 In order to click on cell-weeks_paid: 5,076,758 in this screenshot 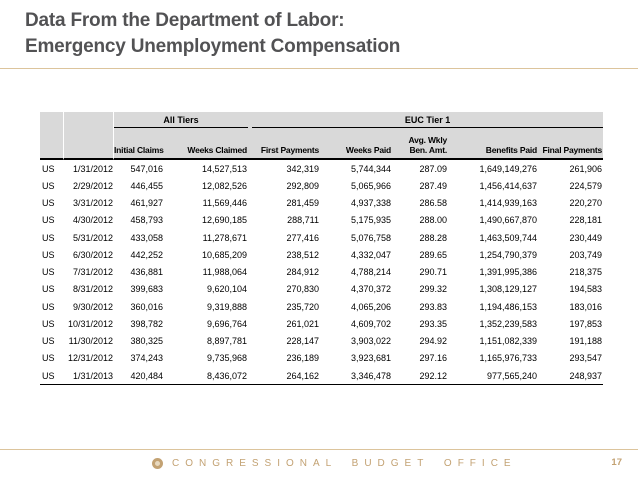, I will do `click(371, 237)`.